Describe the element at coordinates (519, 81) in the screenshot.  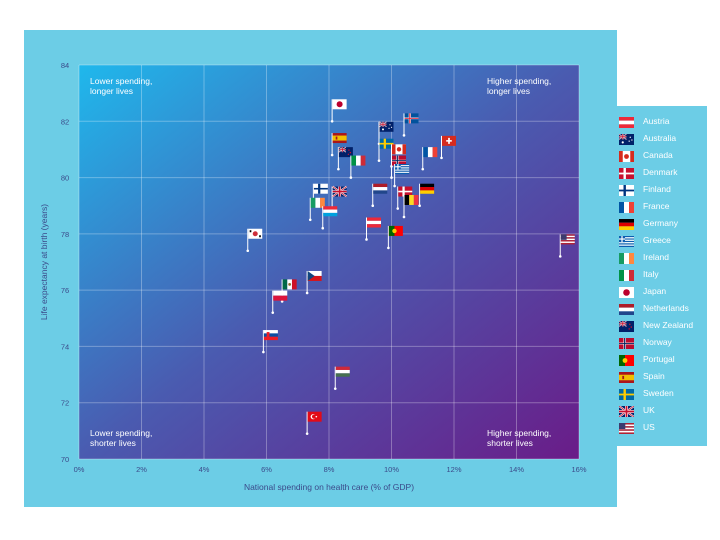
I see `quadrant-label-top-right-line1: Higher spending,` at that location.